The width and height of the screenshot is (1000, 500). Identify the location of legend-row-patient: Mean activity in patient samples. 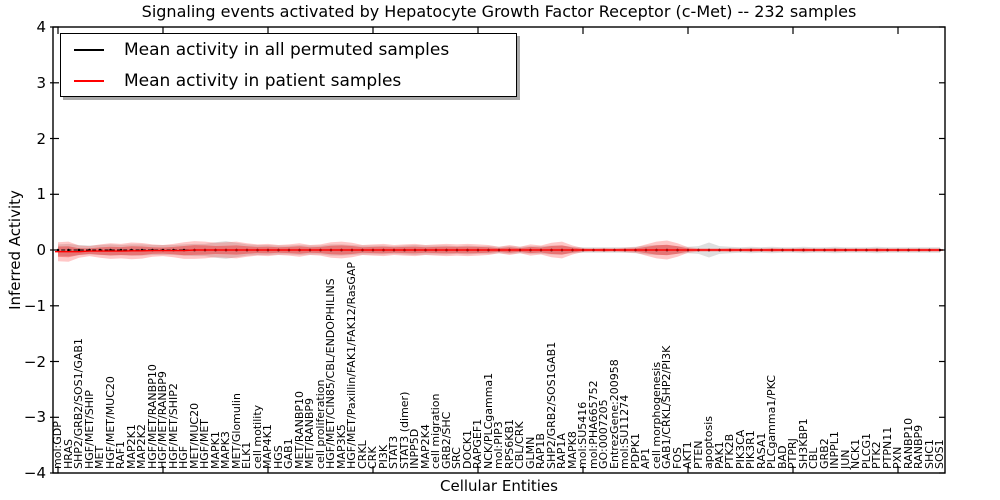
(288, 81).